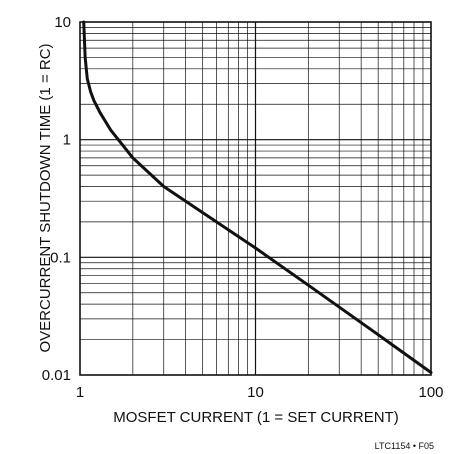 This screenshot has width=450, height=454. I want to click on figure-id: LTC1154 • F05, so click(404, 446).